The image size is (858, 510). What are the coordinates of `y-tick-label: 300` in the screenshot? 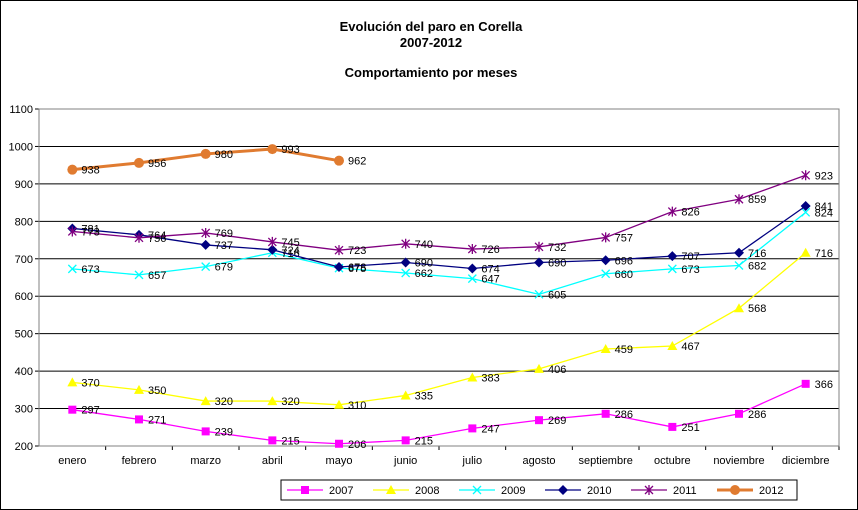 It's located at (24, 410).